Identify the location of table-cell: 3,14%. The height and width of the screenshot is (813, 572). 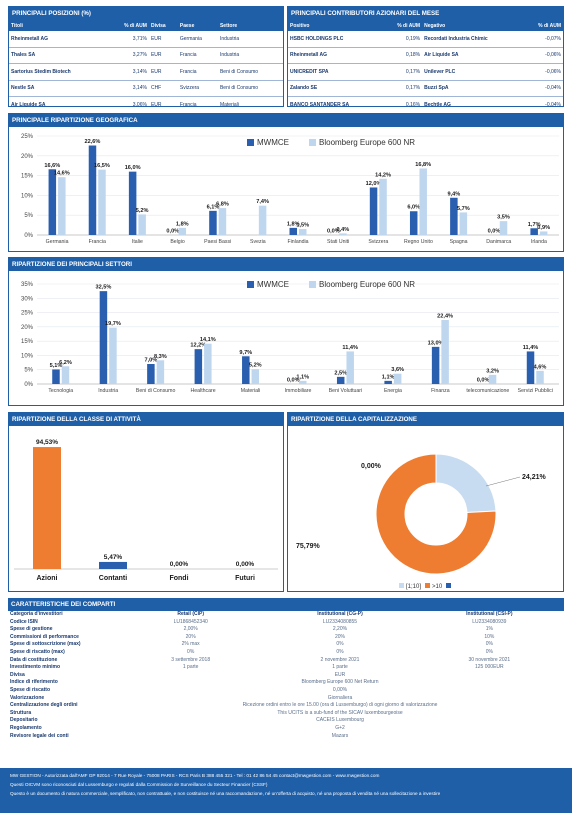
(128, 72).